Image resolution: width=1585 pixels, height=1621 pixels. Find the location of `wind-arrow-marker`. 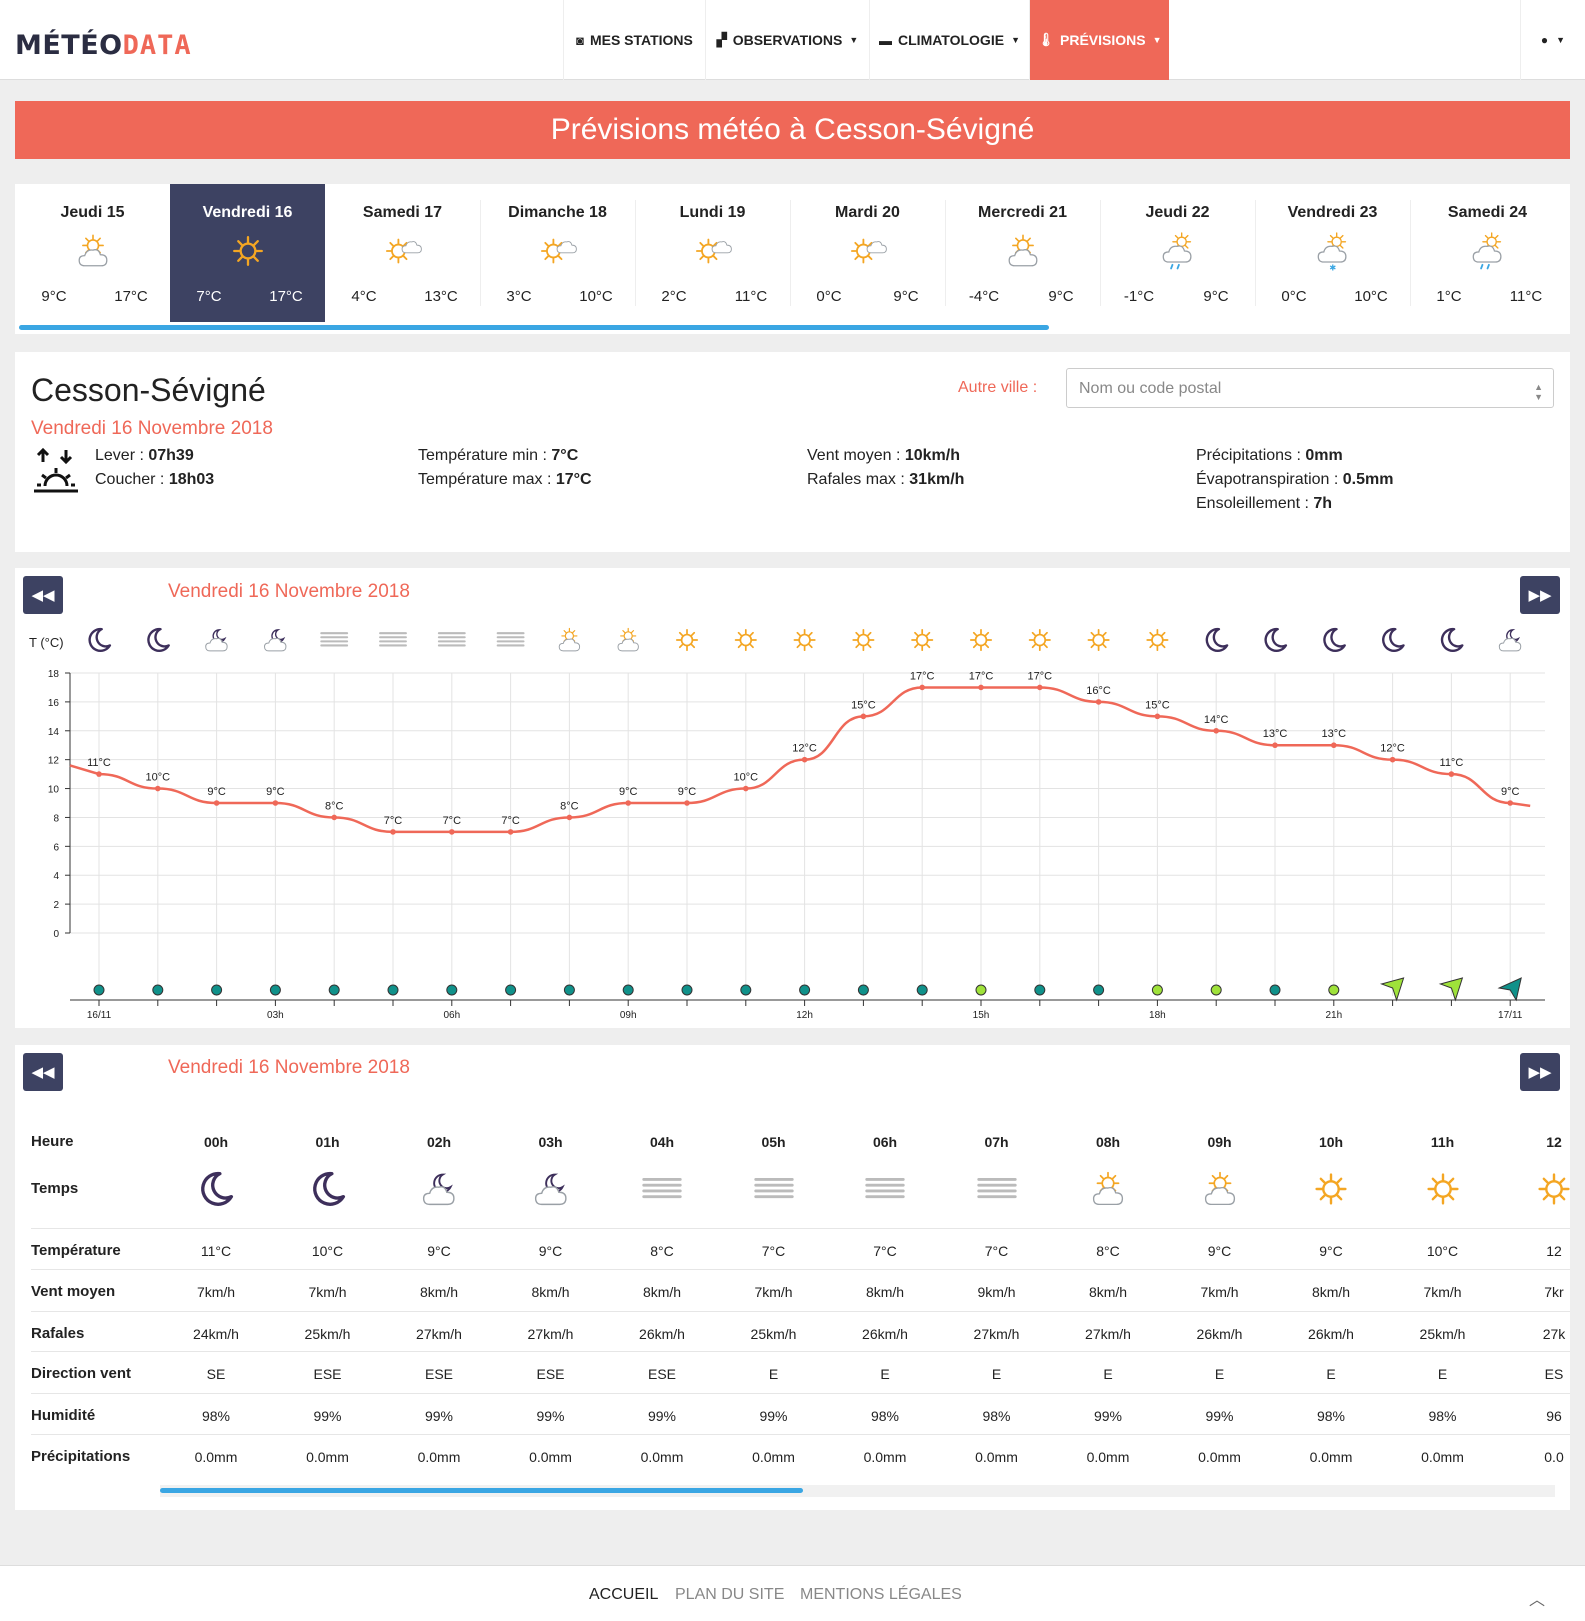

wind-arrow-marker is located at coordinates (1392, 989).